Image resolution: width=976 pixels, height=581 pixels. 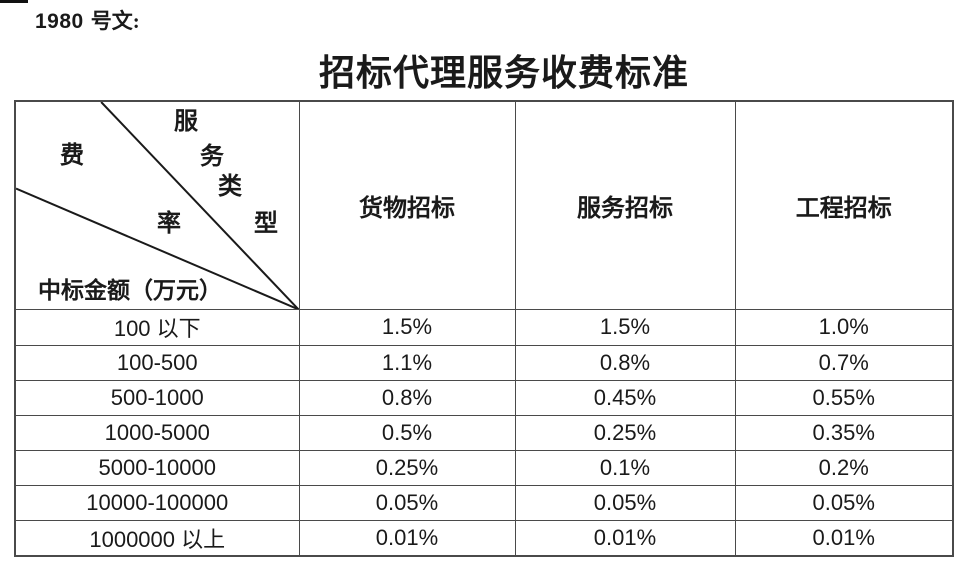 I want to click on service-type-label-char: 务, so click(x=212, y=157).